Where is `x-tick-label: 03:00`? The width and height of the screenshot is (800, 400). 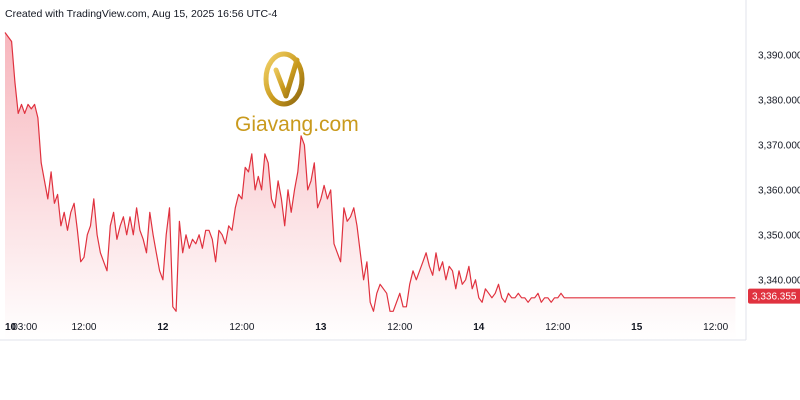 x-tick-label: 03:00 is located at coordinates (24, 327).